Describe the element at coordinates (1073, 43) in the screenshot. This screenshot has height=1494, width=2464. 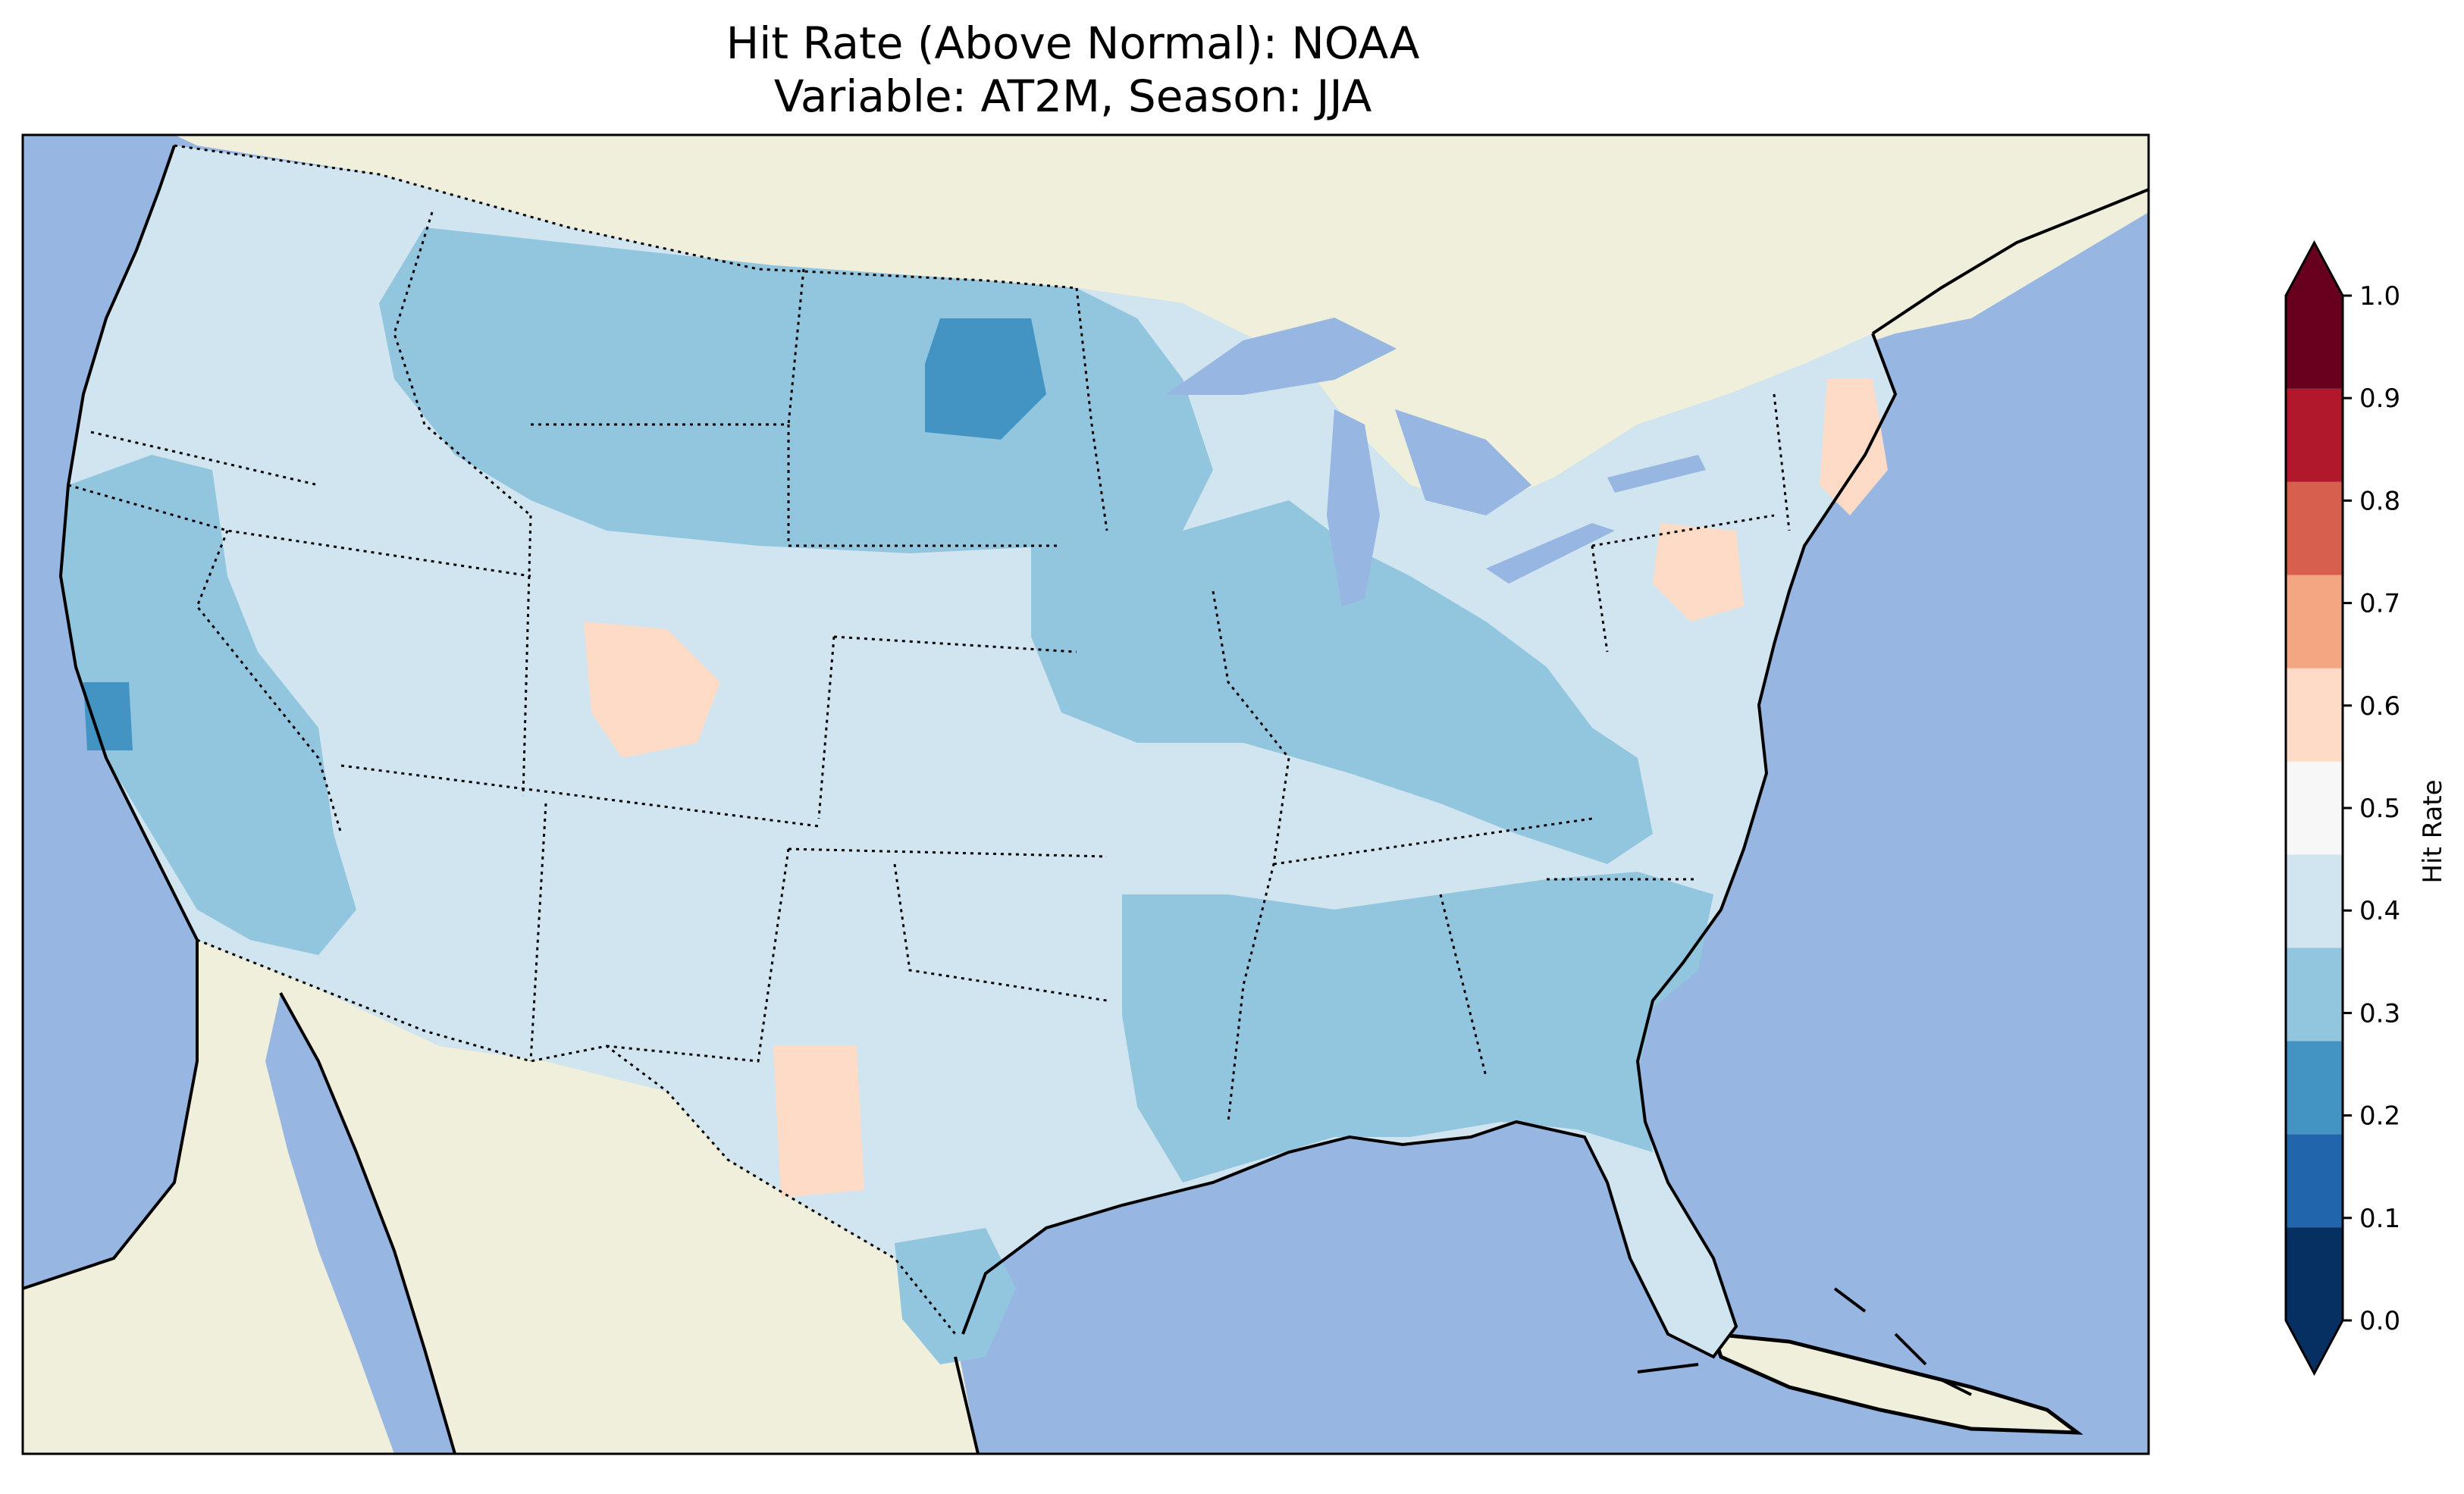
I see `chart-title: Hit Rate (Above Normal): NOAA` at that location.